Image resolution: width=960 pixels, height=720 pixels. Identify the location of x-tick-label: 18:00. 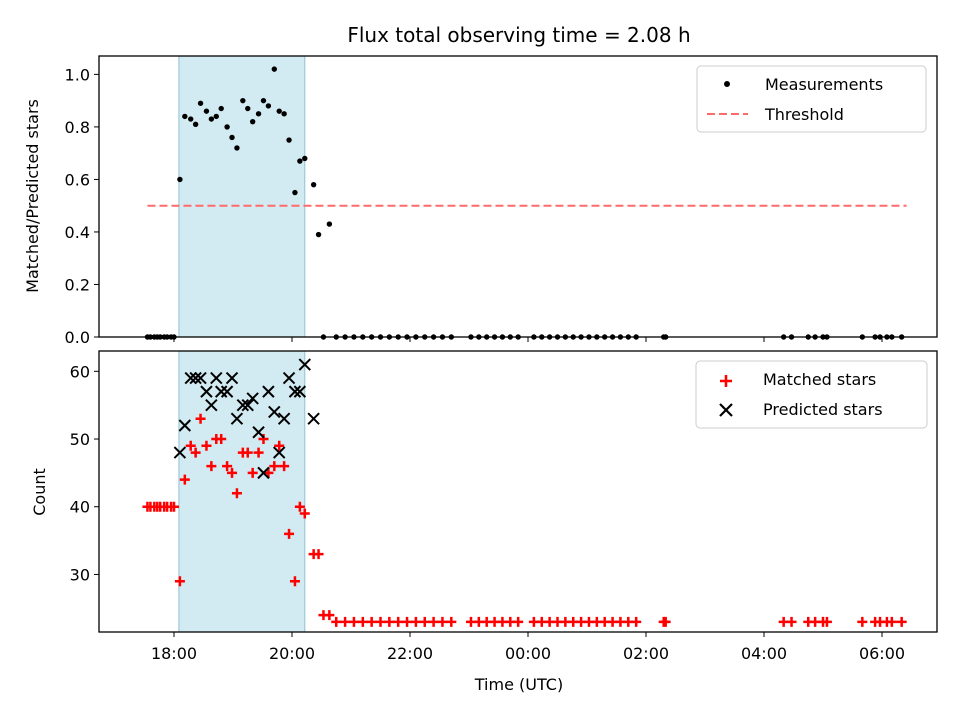
(174, 653).